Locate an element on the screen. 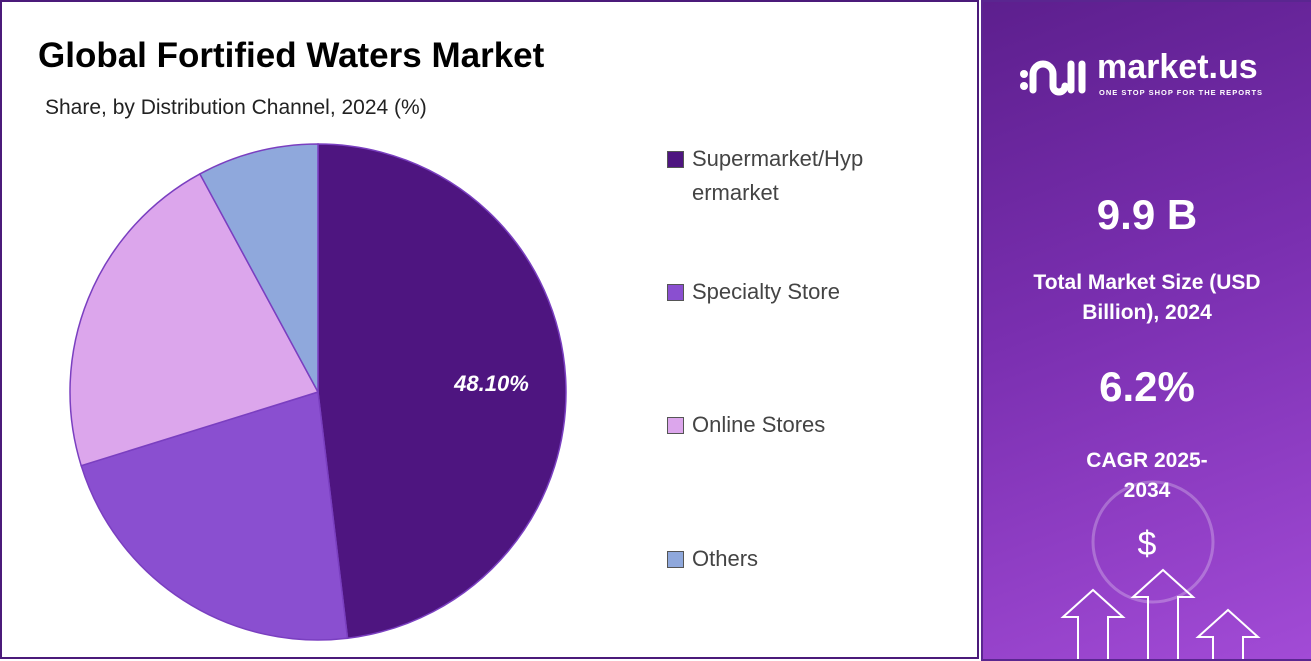  legend-item: Specialty Store is located at coordinates (794, 292).